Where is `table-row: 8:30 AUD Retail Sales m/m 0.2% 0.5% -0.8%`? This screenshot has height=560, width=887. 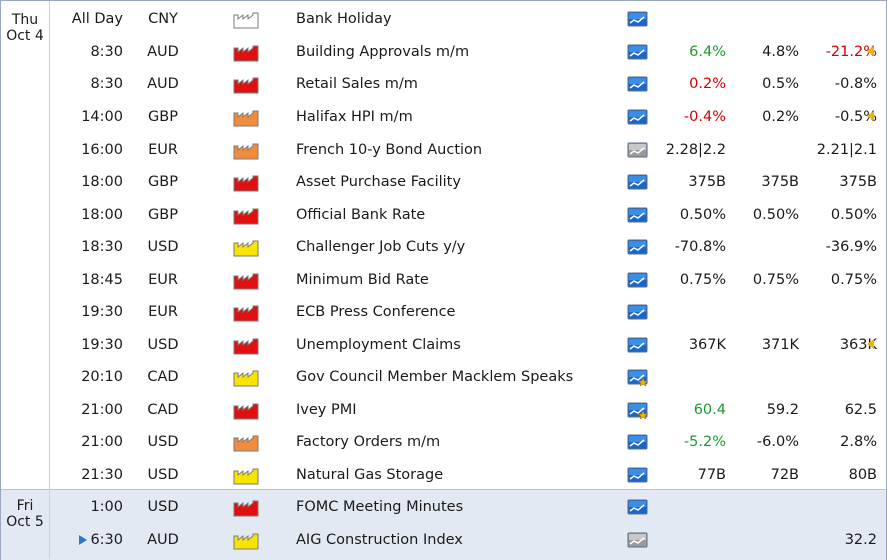
table-row: 8:30 AUD Retail Sales m/m 0.2% 0.5% -0.8% is located at coordinates (443, 84).